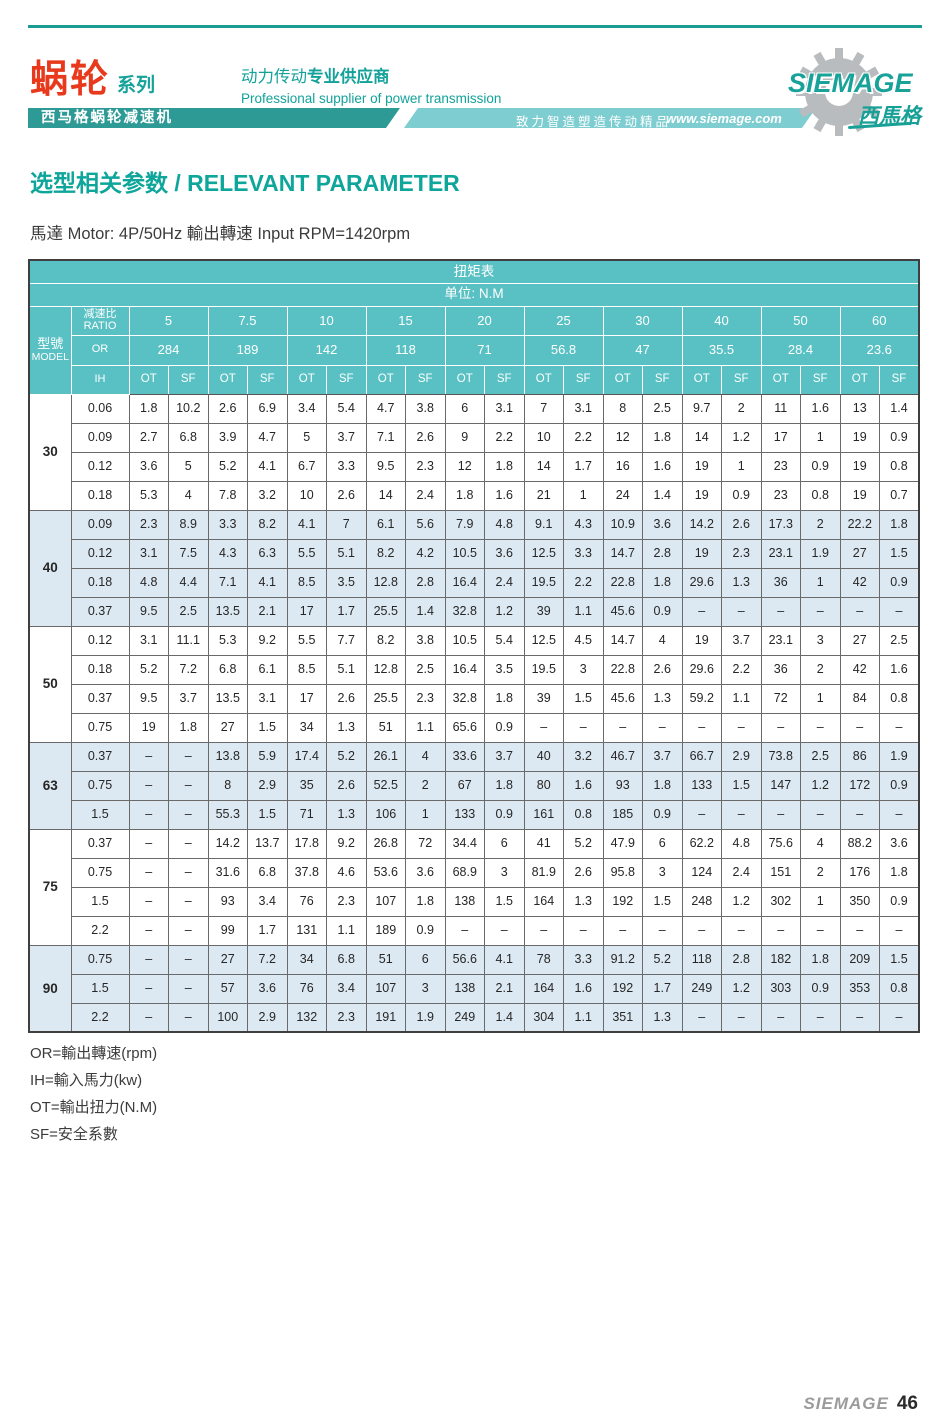 The height and width of the screenshot is (1425, 950). I want to click on sf-subheader: SF, so click(346, 379).